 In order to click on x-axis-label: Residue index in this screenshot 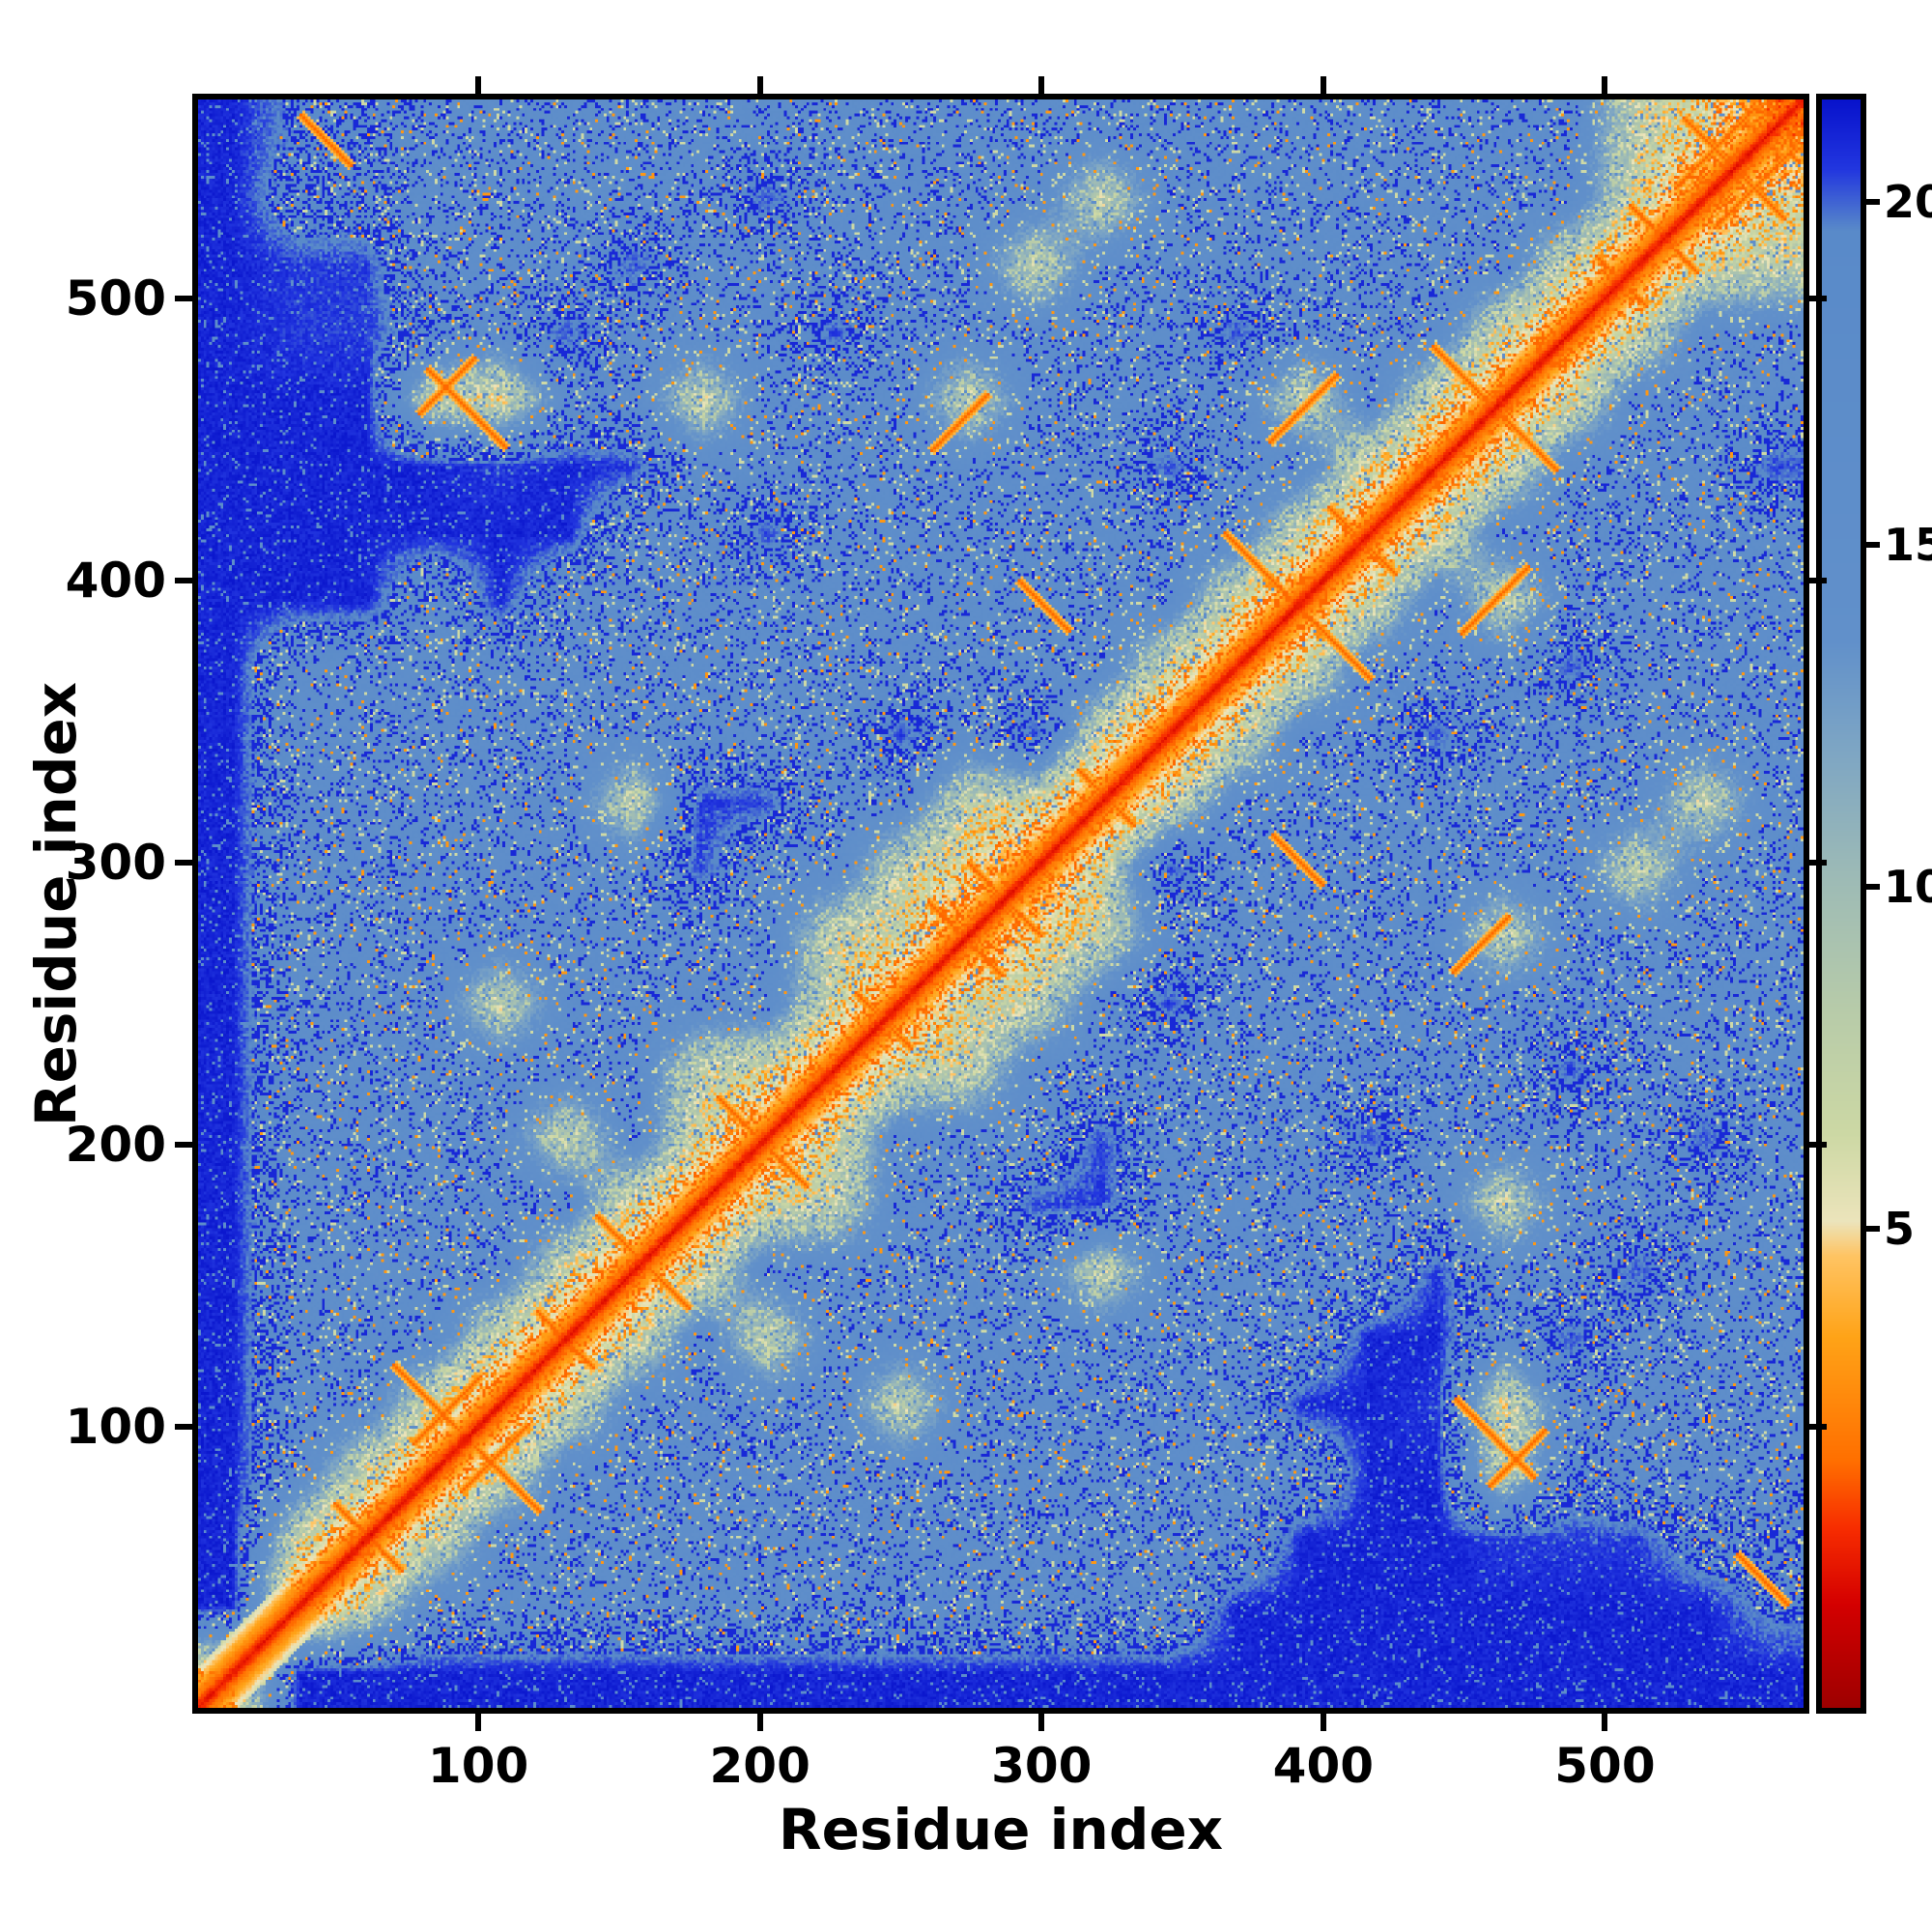, I will do `click(1001, 1829)`.